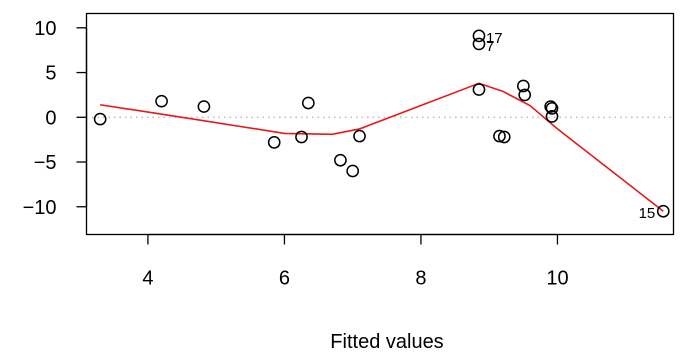 This screenshot has width=688, height=358. Describe the element at coordinates (50, 118) in the screenshot. I see `y-tick-label: 0` at that location.